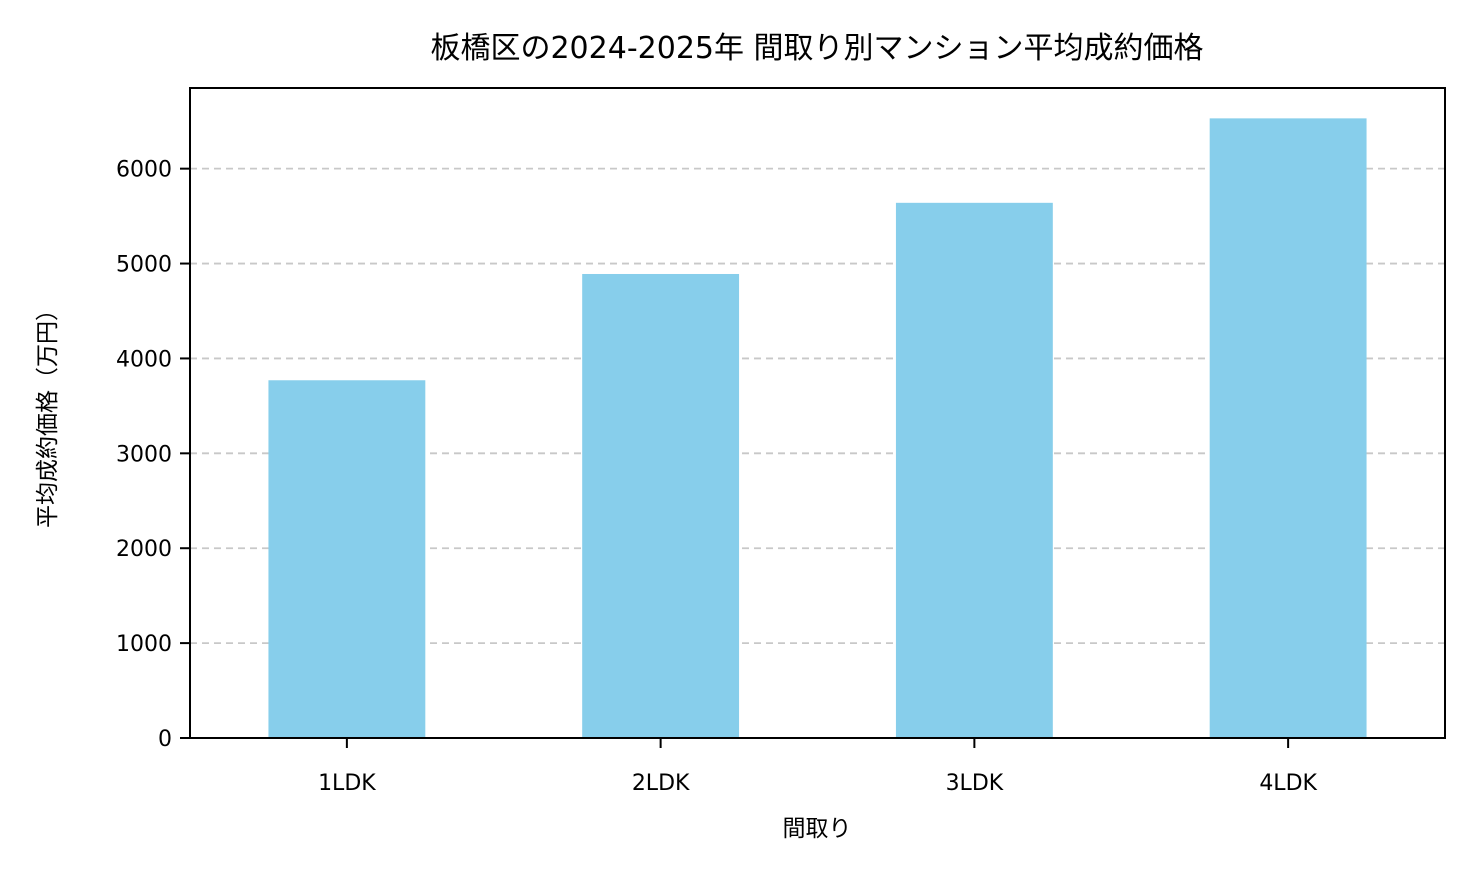 This screenshot has width=1474, height=874. I want to click on y-tick-label: 0, so click(165, 739).